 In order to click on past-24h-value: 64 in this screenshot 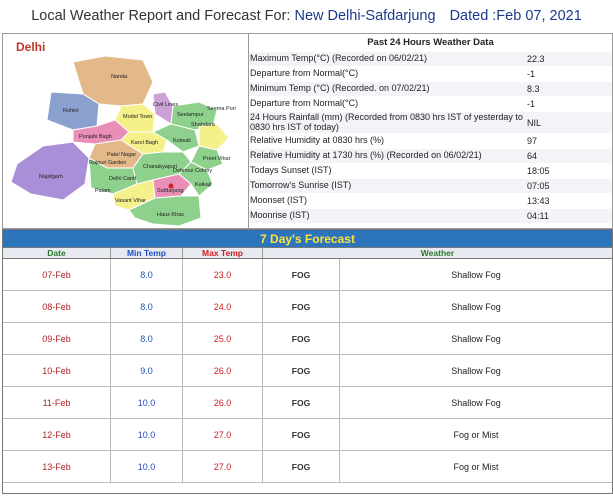, I will do `click(532, 156)`.